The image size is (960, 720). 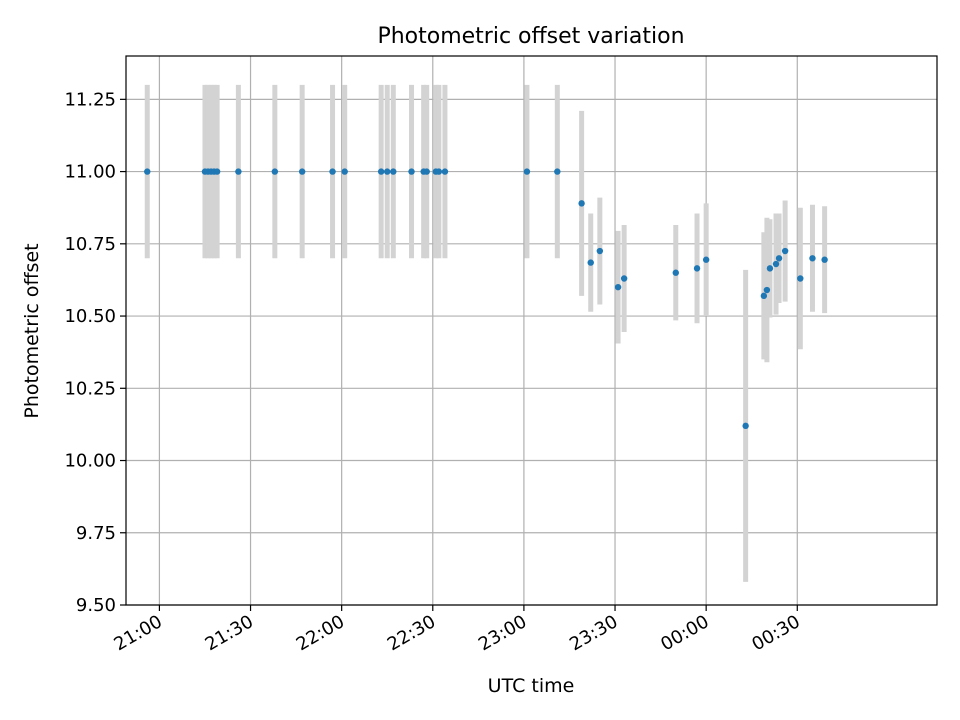 I want to click on y-tick-label: 11.25, so click(x=90, y=99).